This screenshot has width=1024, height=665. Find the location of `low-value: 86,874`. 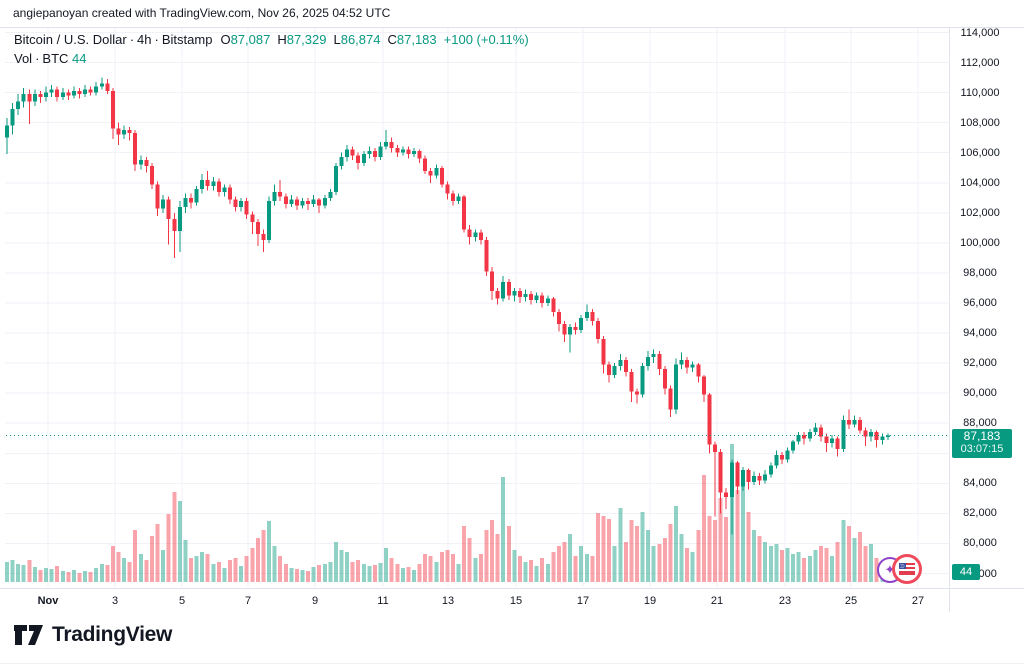

low-value: 86,874 is located at coordinates (360, 39).